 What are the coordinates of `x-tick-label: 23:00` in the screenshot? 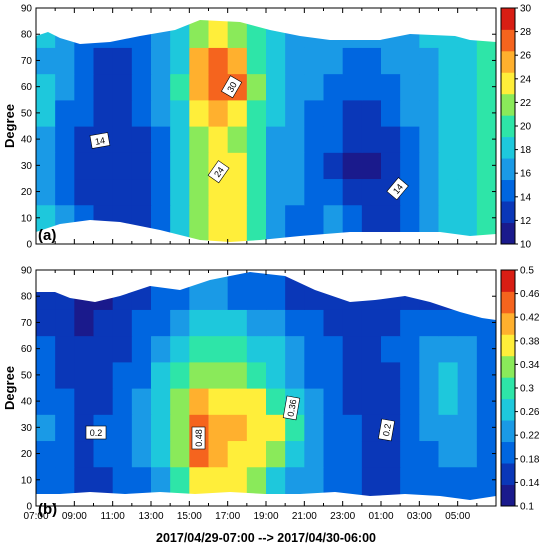 It's located at (342, 516).